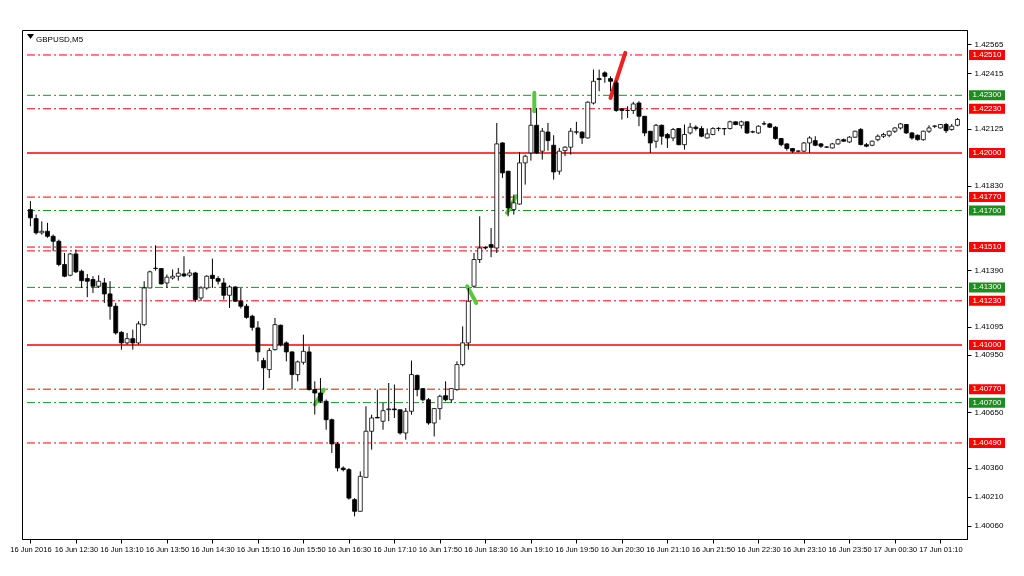  Describe the element at coordinates (987, 54) in the screenshot. I see `ref-line-label: 1.42510` at that location.